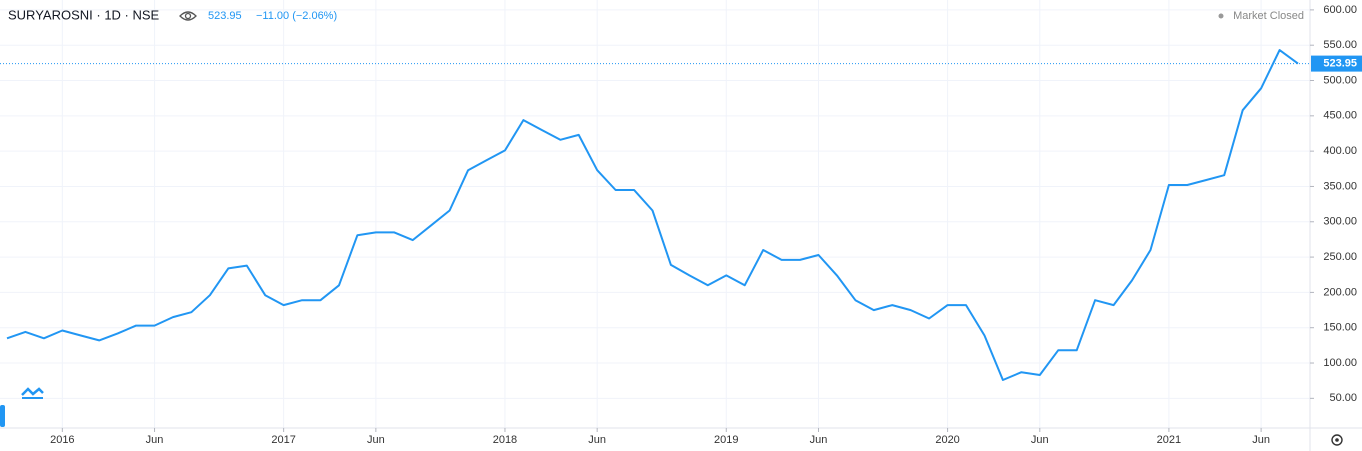 The width and height of the screenshot is (1362, 451). What do you see at coordinates (283, 440) in the screenshot?
I see `x-tick-label: 2017` at bounding box center [283, 440].